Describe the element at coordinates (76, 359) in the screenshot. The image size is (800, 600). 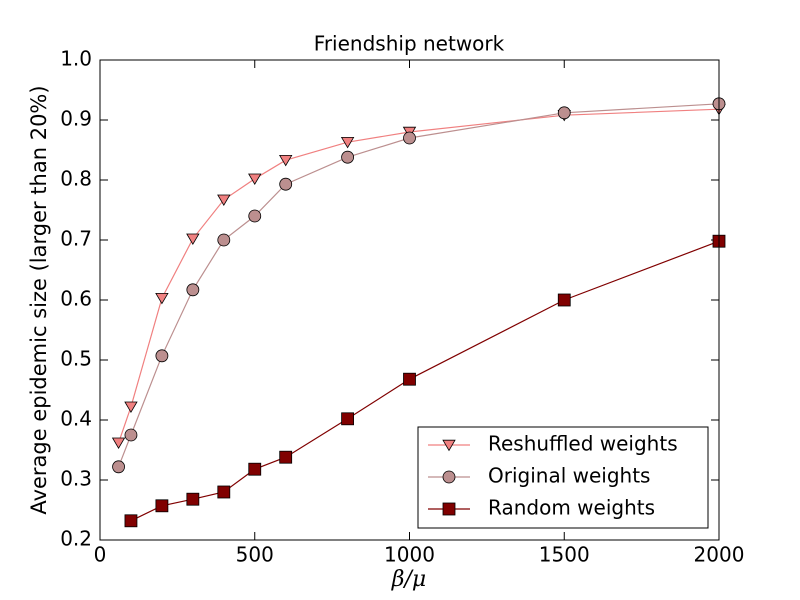
I see `y-tick-label: 0.5` at that location.